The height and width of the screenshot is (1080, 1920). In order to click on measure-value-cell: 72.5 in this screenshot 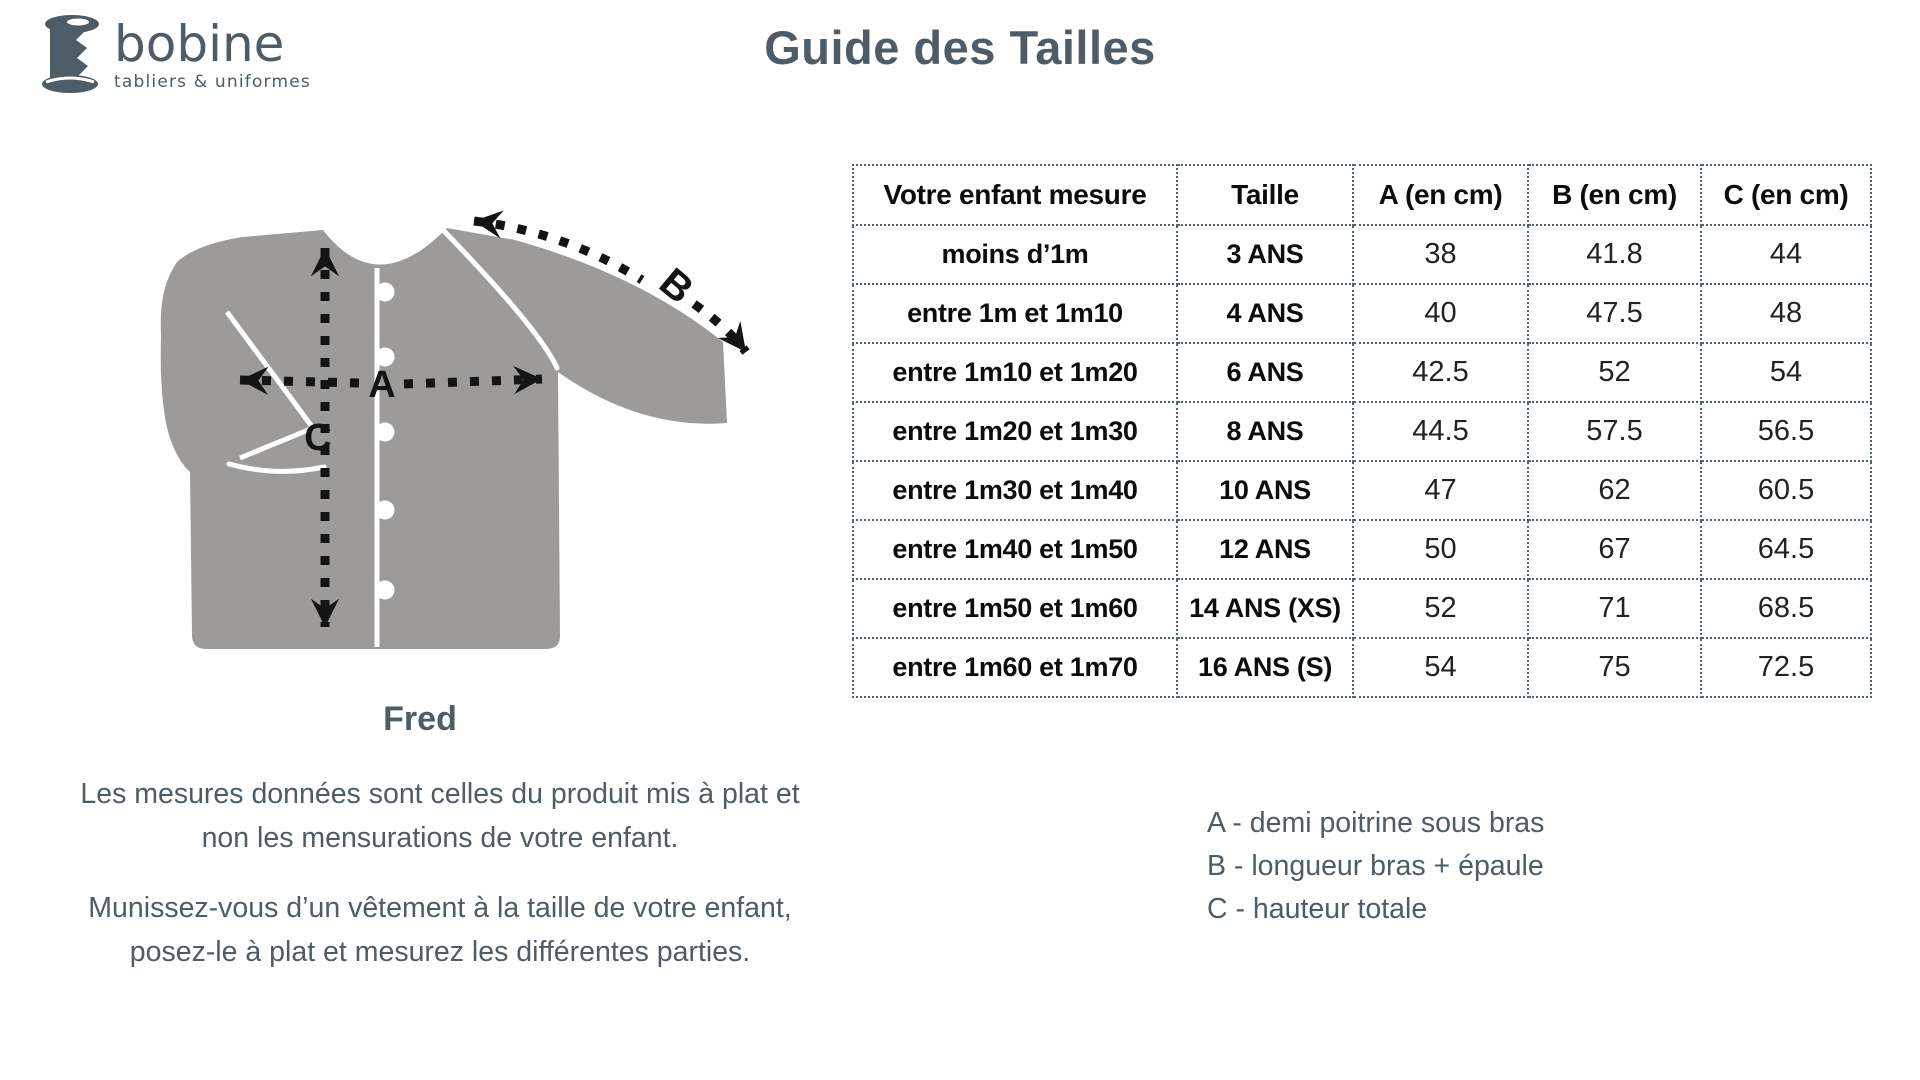, I will do `click(1786, 667)`.